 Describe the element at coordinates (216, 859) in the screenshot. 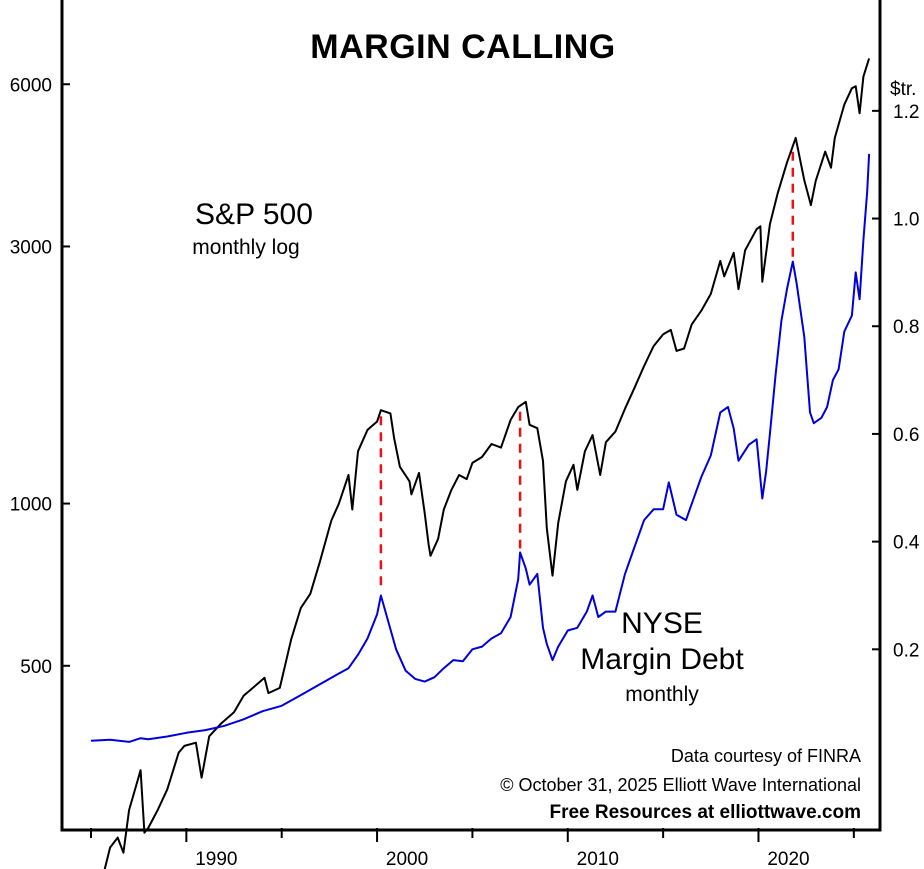

I see `x-tick-label: 1990` at that location.